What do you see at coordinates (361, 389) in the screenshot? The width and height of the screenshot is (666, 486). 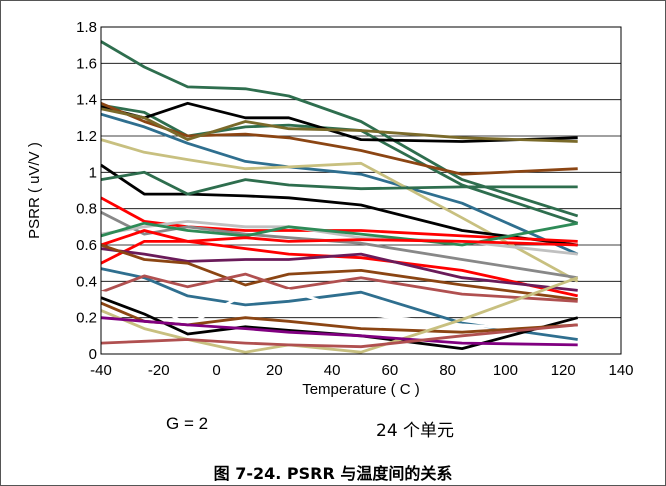 I see `x-axis-title: Temperature ( C )` at bounding box center [361, 389].